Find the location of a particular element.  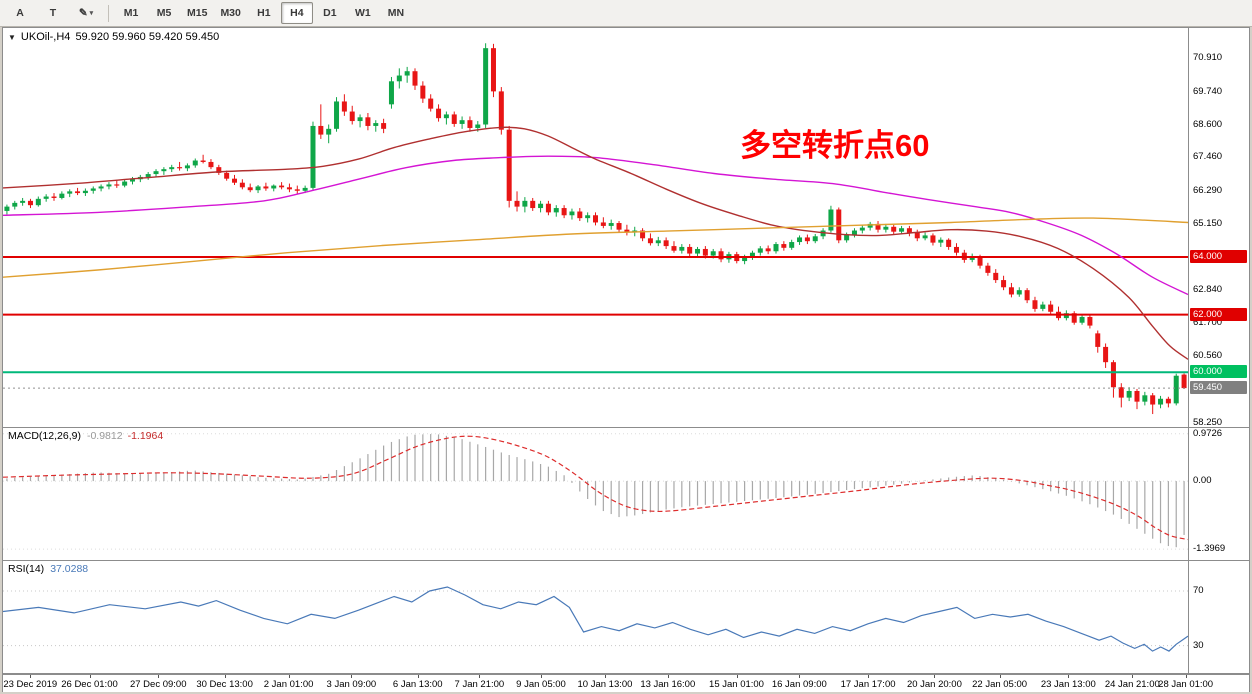

time-axis-label: 30 Dec 13:00 is located at coordinates (224, 684).